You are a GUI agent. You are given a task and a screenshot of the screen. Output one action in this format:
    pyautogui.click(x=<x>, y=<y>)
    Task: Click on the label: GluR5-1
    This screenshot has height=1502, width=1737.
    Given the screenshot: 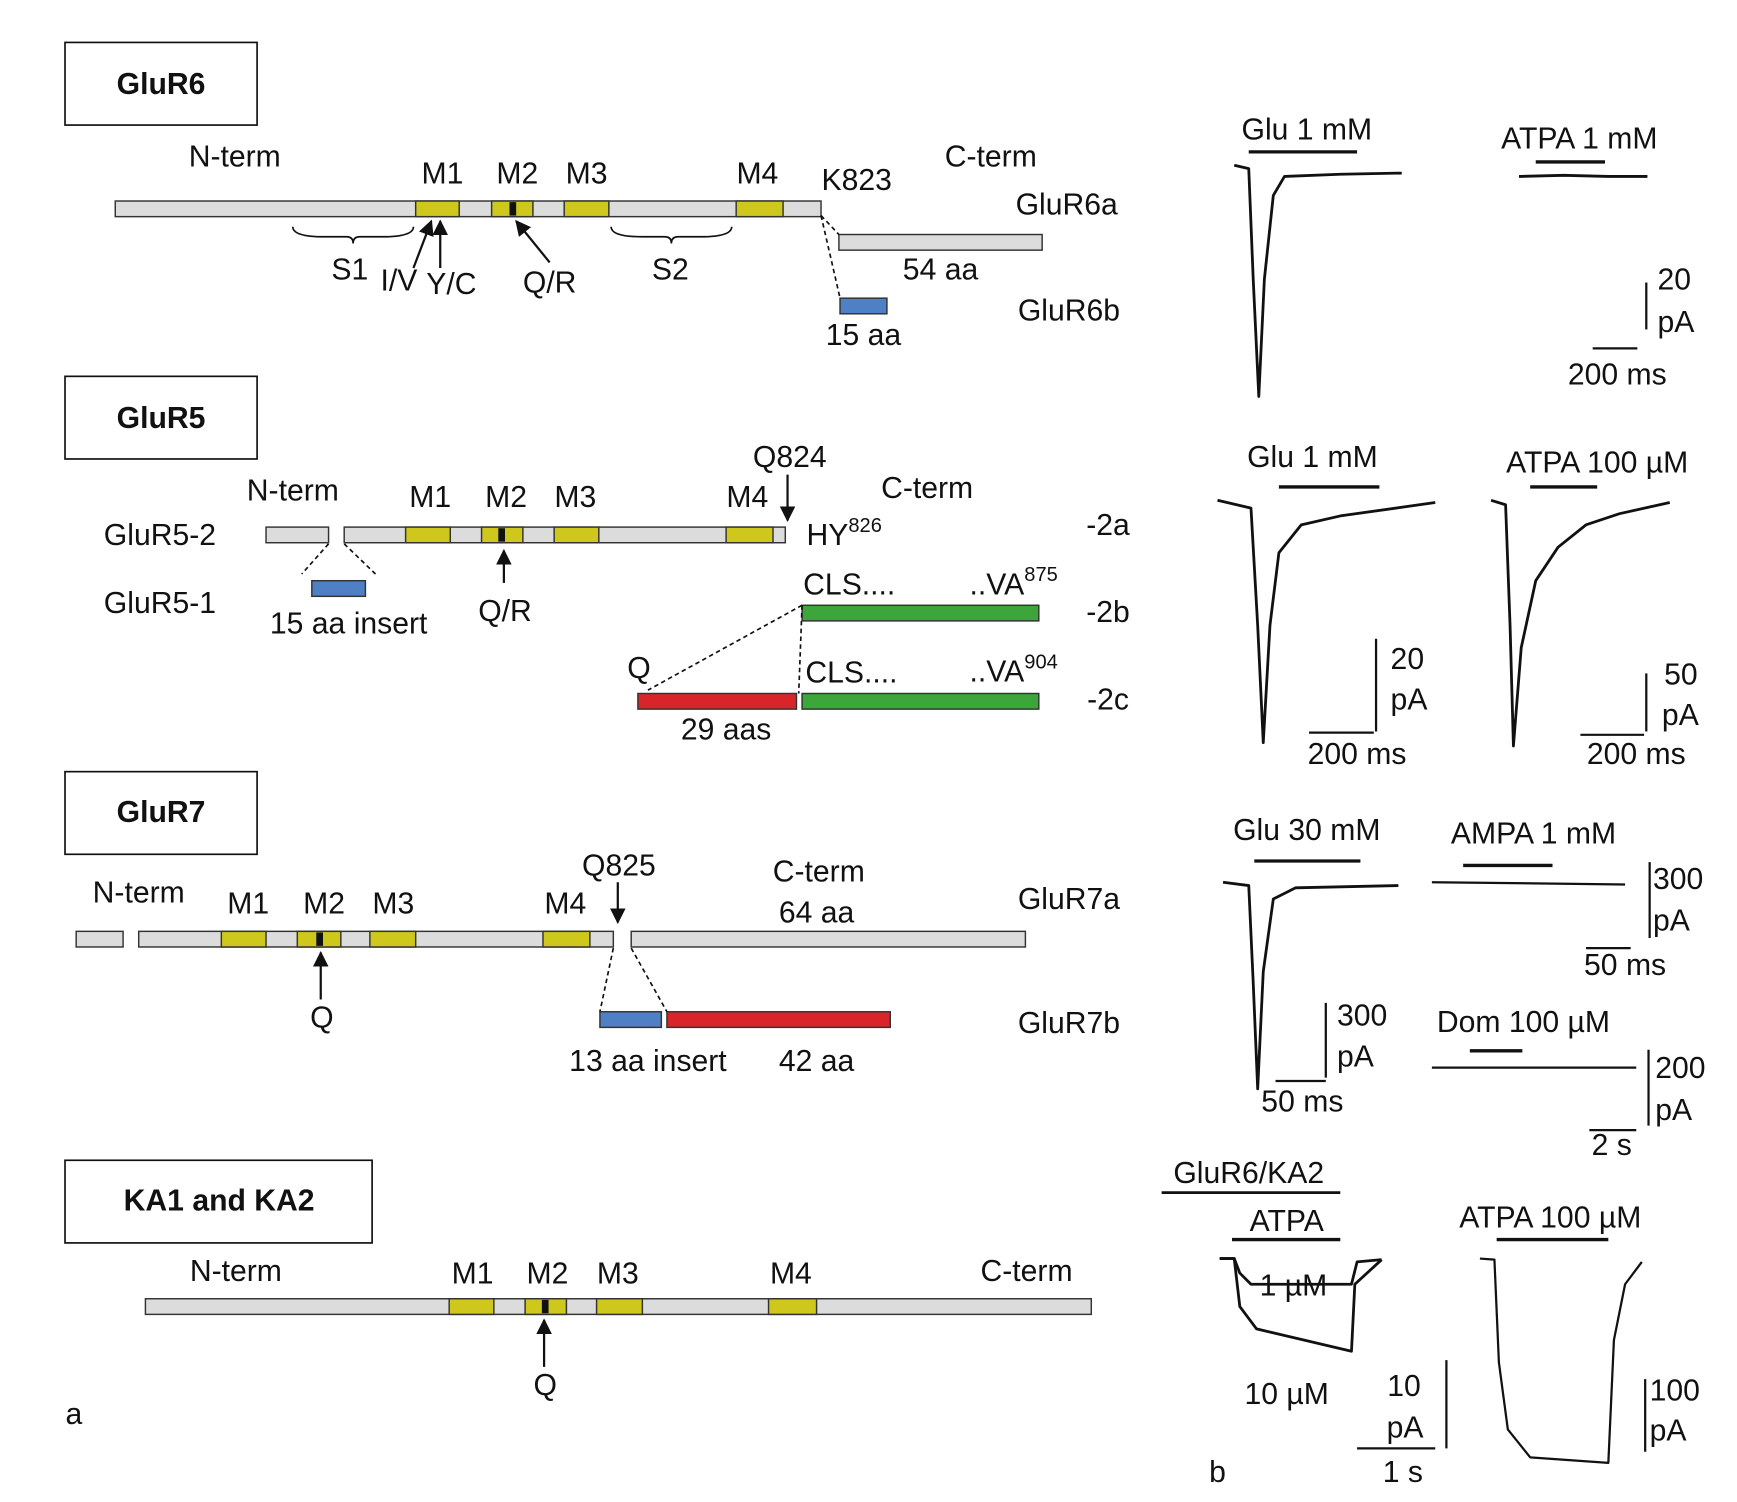 What is the action you would take?
    pyautogui.click(x=160, y=603)
    